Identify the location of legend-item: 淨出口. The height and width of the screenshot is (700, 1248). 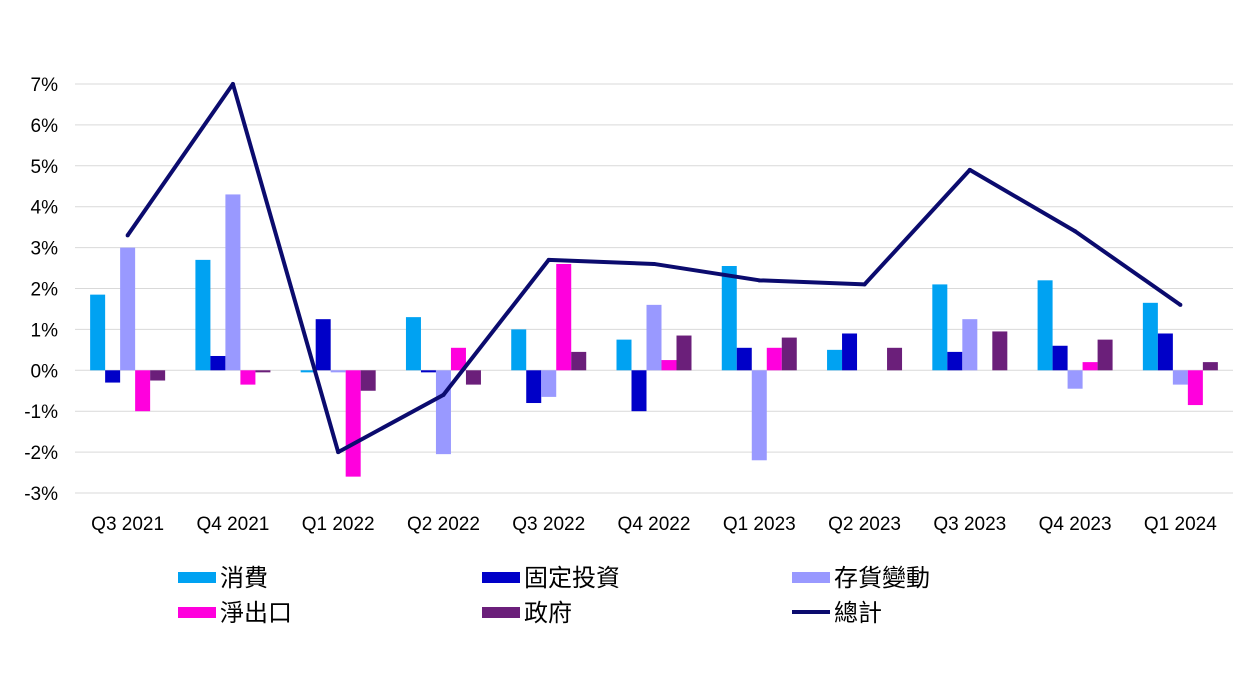
(235, 613).